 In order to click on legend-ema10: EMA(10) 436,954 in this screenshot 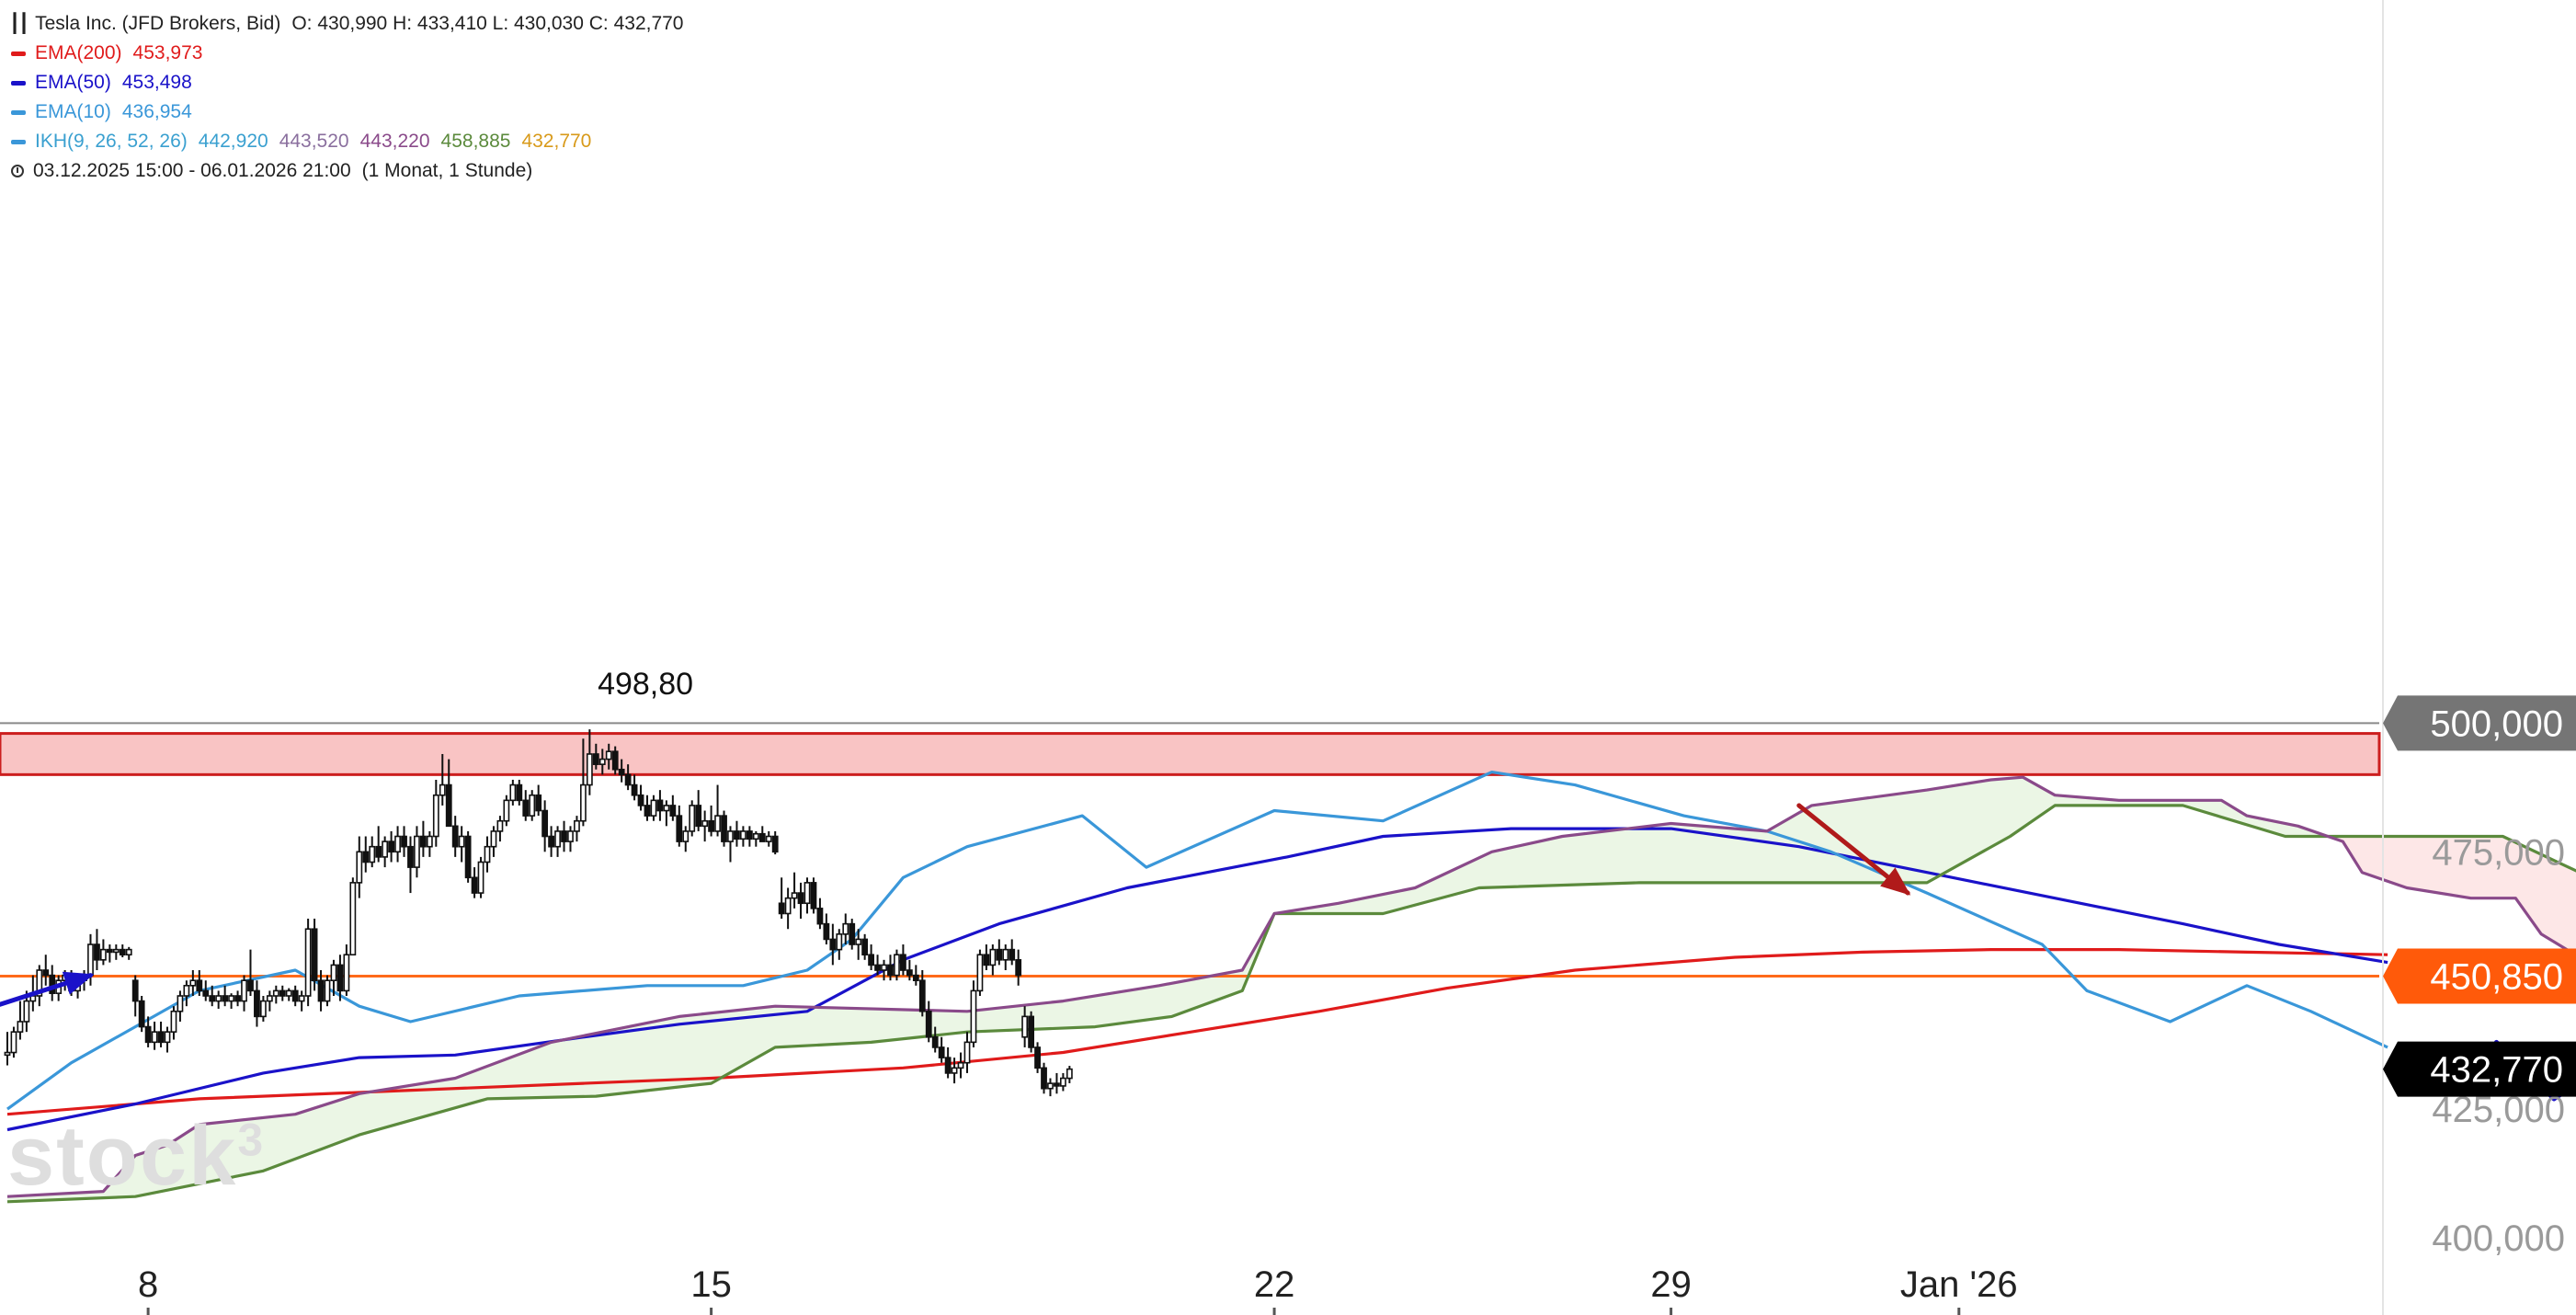, I will do `click(346, 112)`.